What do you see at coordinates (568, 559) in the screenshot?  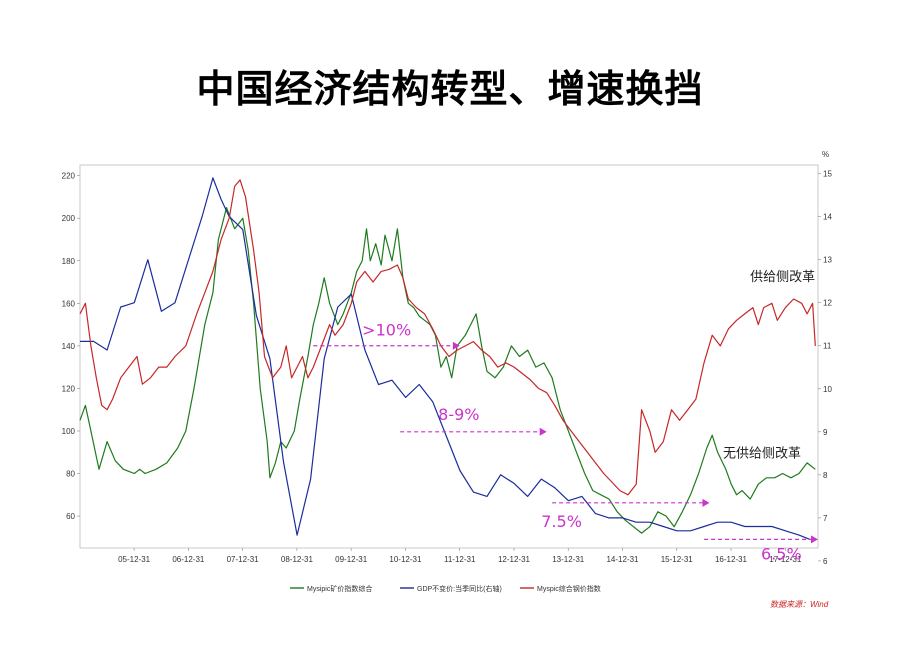 I see `x-axis-tick-label: 13-12-31` at bounding box center [568, 559].